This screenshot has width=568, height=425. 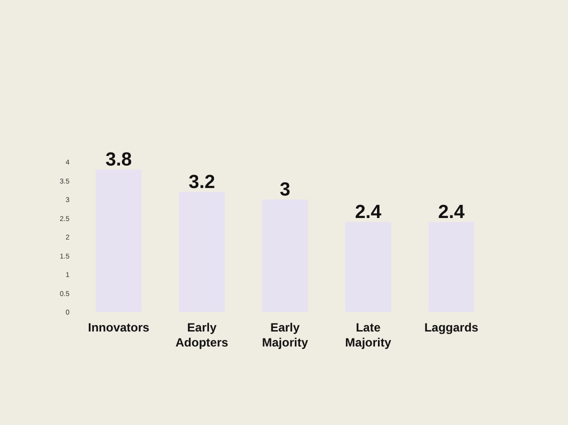 I want to click on data-label: 3.2, so click(x=202, y=182).